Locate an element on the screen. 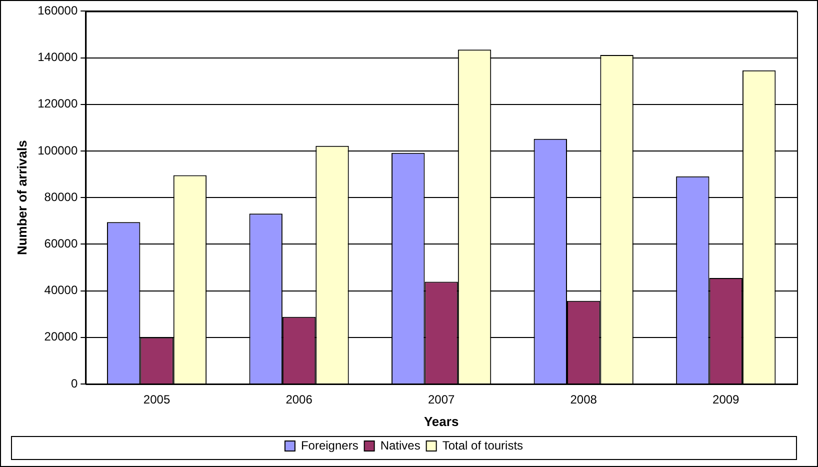  legend-label: Natives is located at coordinates (400, 445).